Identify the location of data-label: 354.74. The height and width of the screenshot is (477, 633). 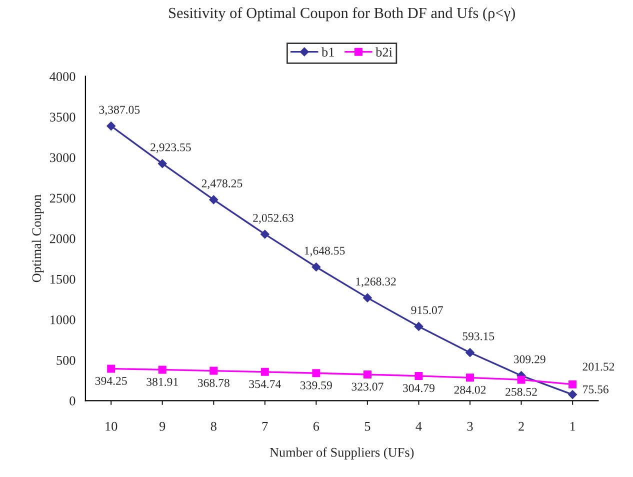
(265, 384).